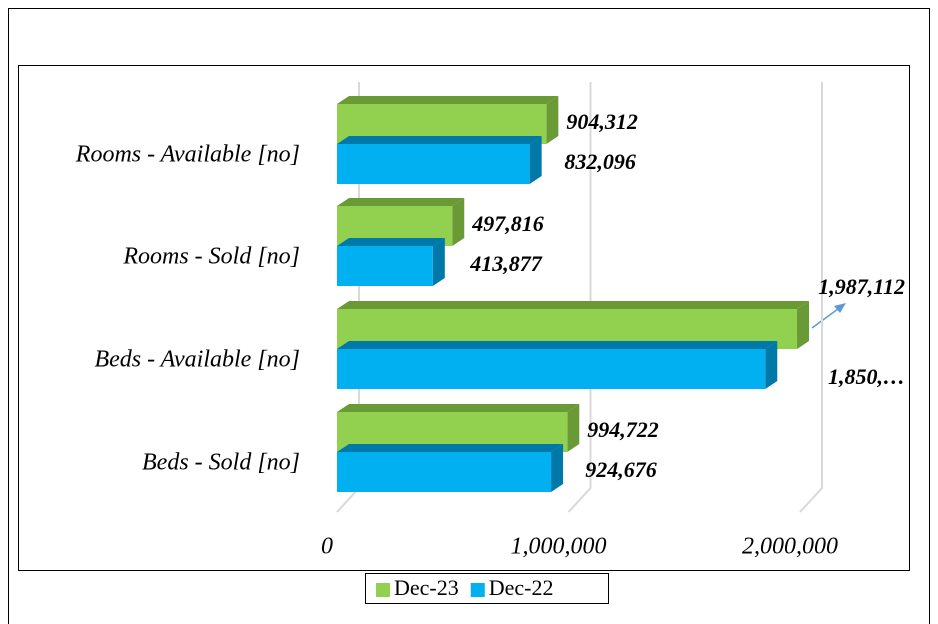 The height and width of the screenshot is (624, 938). I want to click on data-label: 924,676, so click(621, 469).